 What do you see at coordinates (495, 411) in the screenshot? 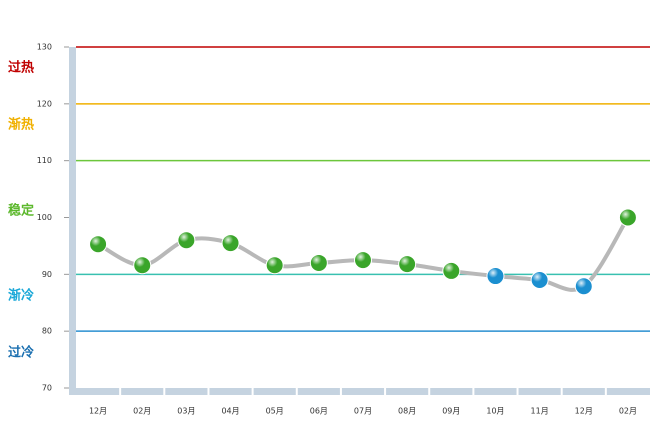
I see `x-tick-label: 10月` at bounding box center [495, 411].